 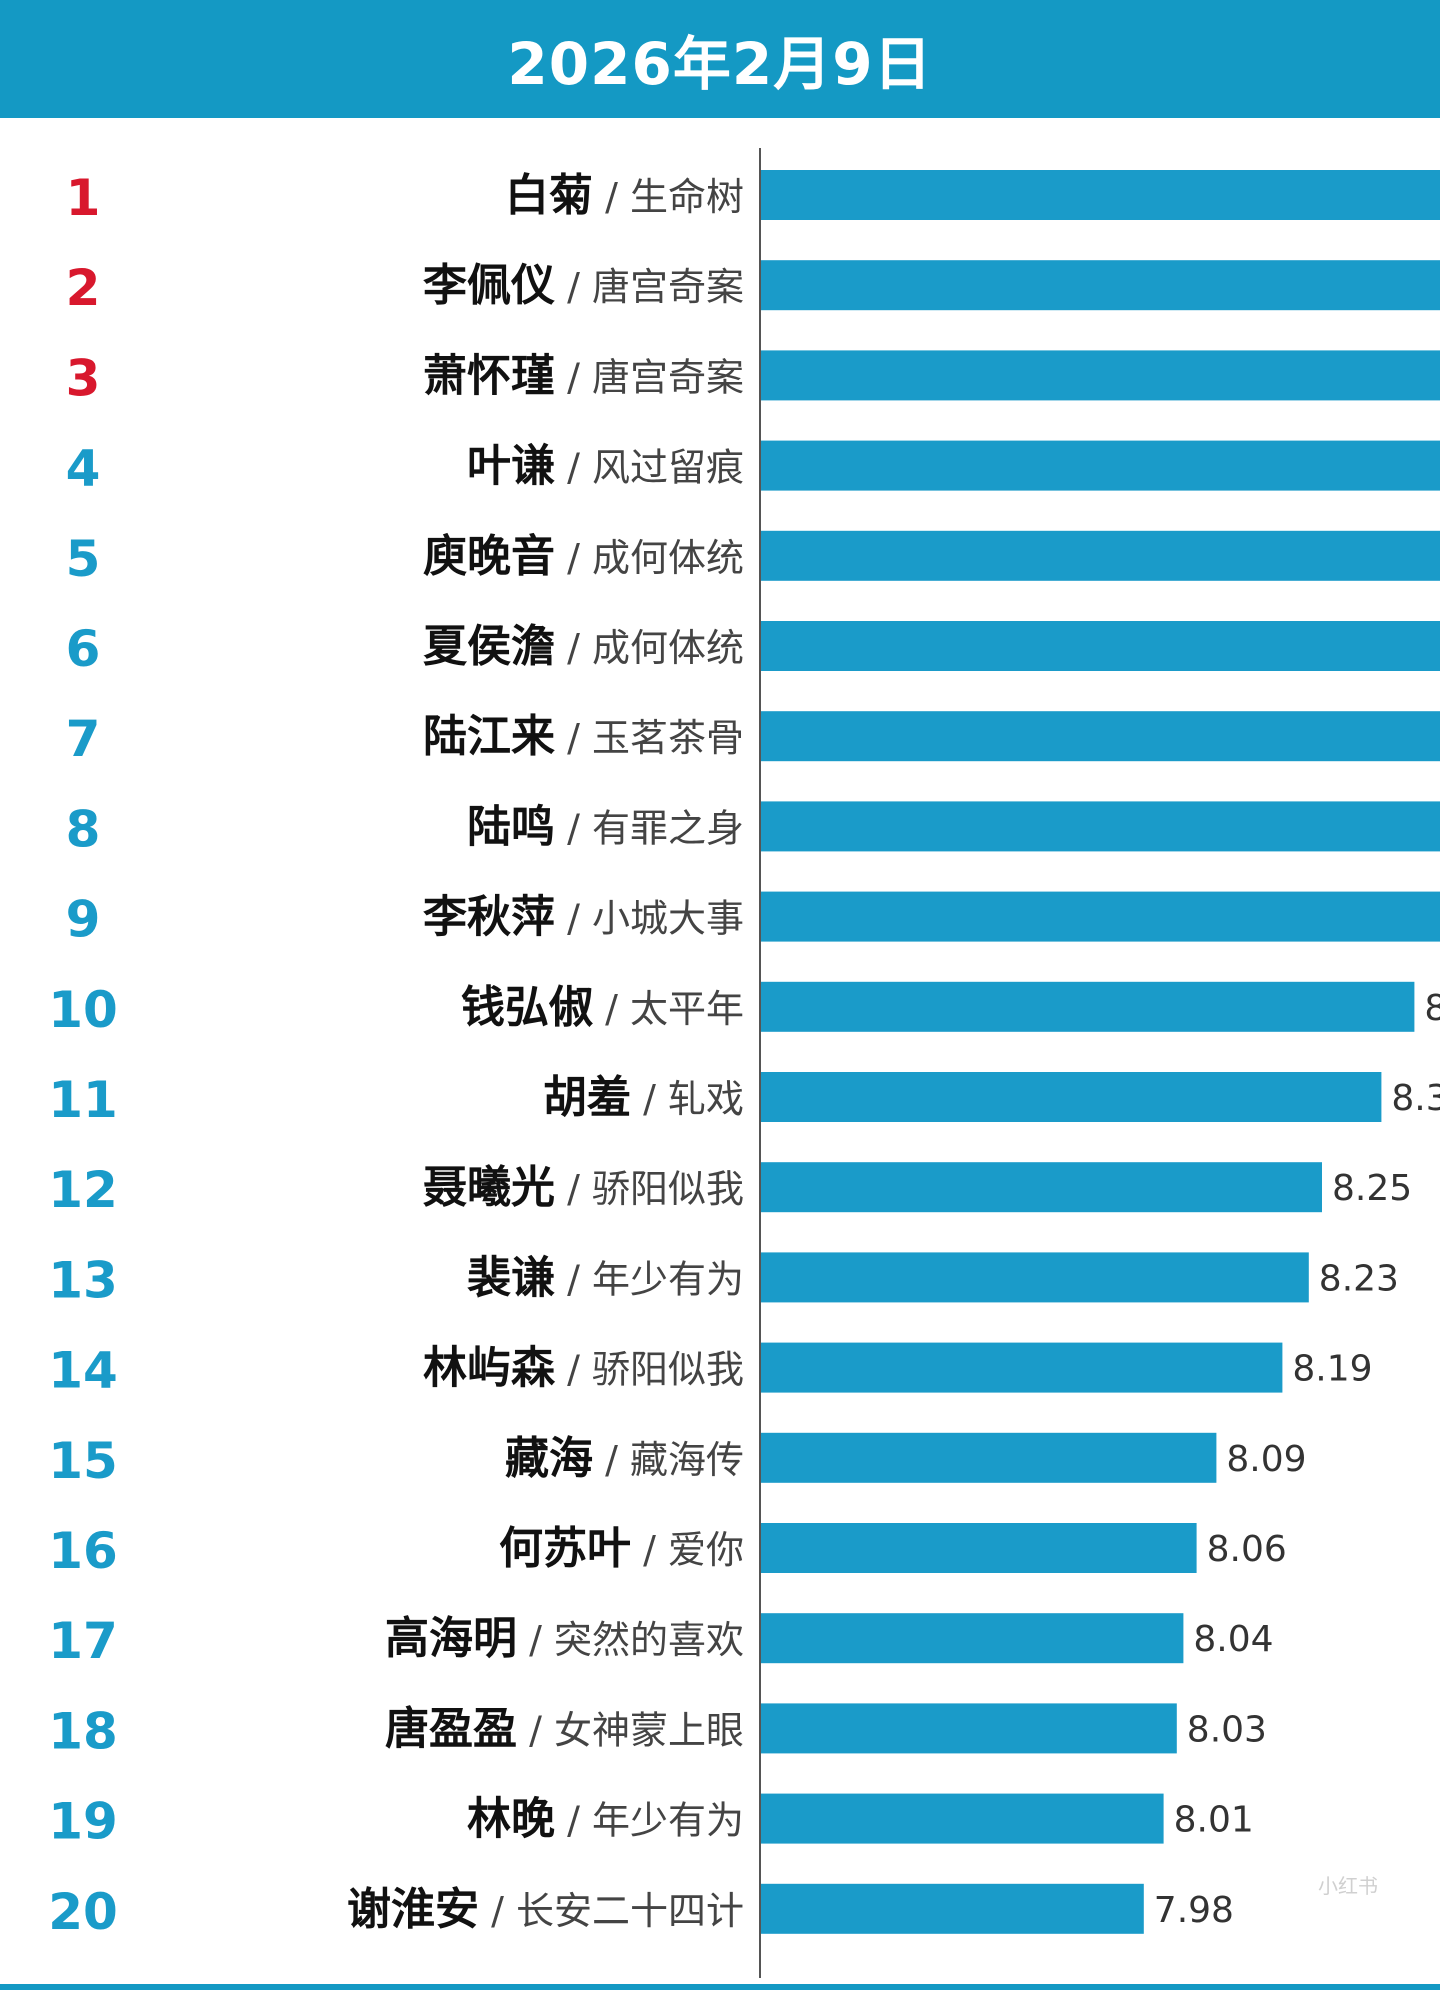 What do you see at coordinates (511, 826) in the screenshot?
I see `person-name: 陆鸣` at bounding box center [511, 826].